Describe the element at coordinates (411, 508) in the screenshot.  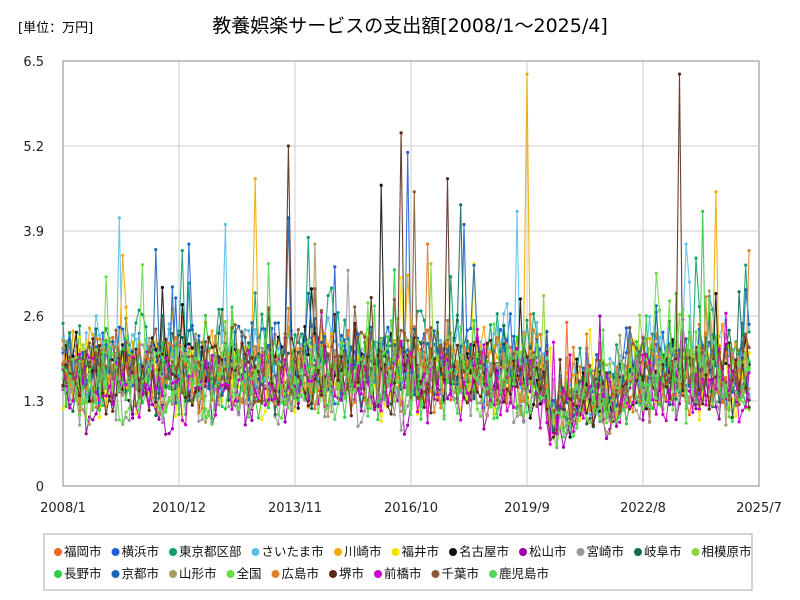
I see `x-tick-label: 2016/10` at that location.